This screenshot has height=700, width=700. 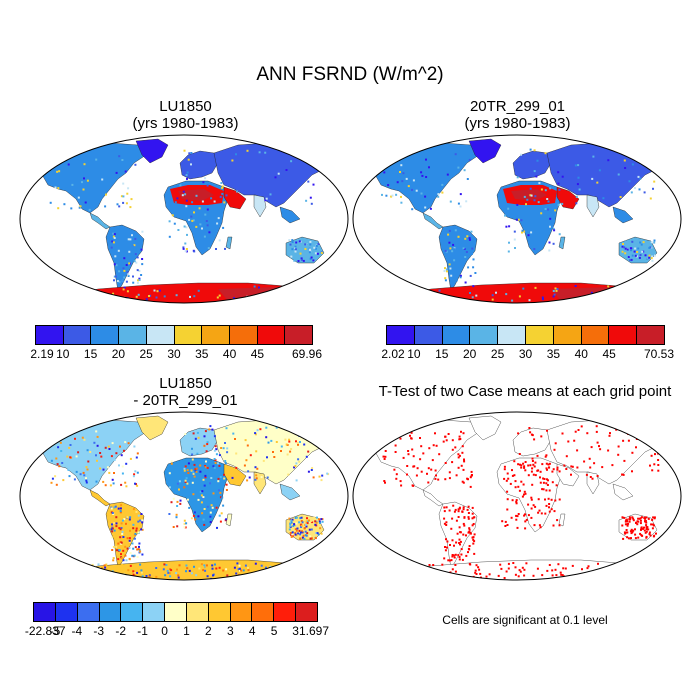 I want to click on colorbar-lu1850, so click(x=174, y=335).